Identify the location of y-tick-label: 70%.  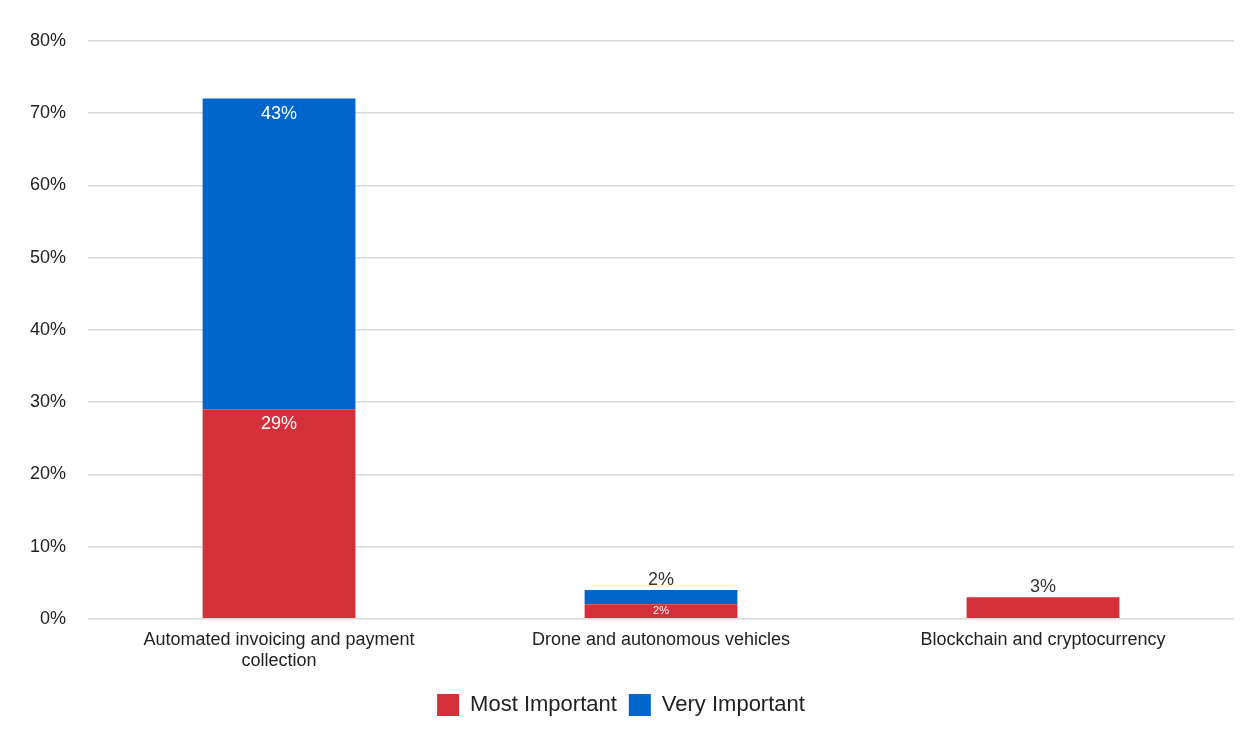
(48, 112).